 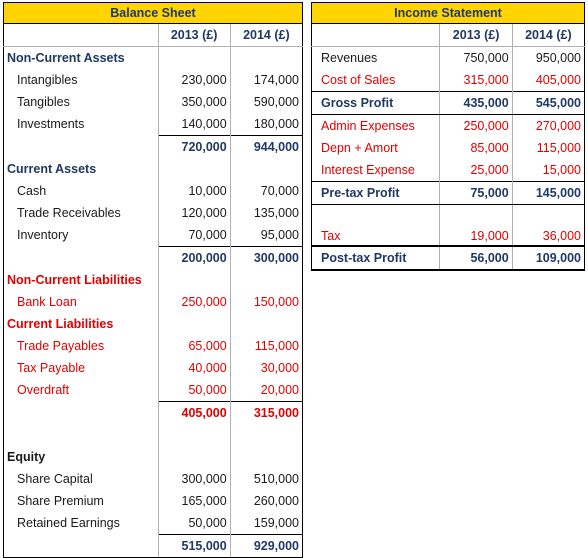 I want to click on inc-value-2014: 950,000, so click(x=549, y=57).